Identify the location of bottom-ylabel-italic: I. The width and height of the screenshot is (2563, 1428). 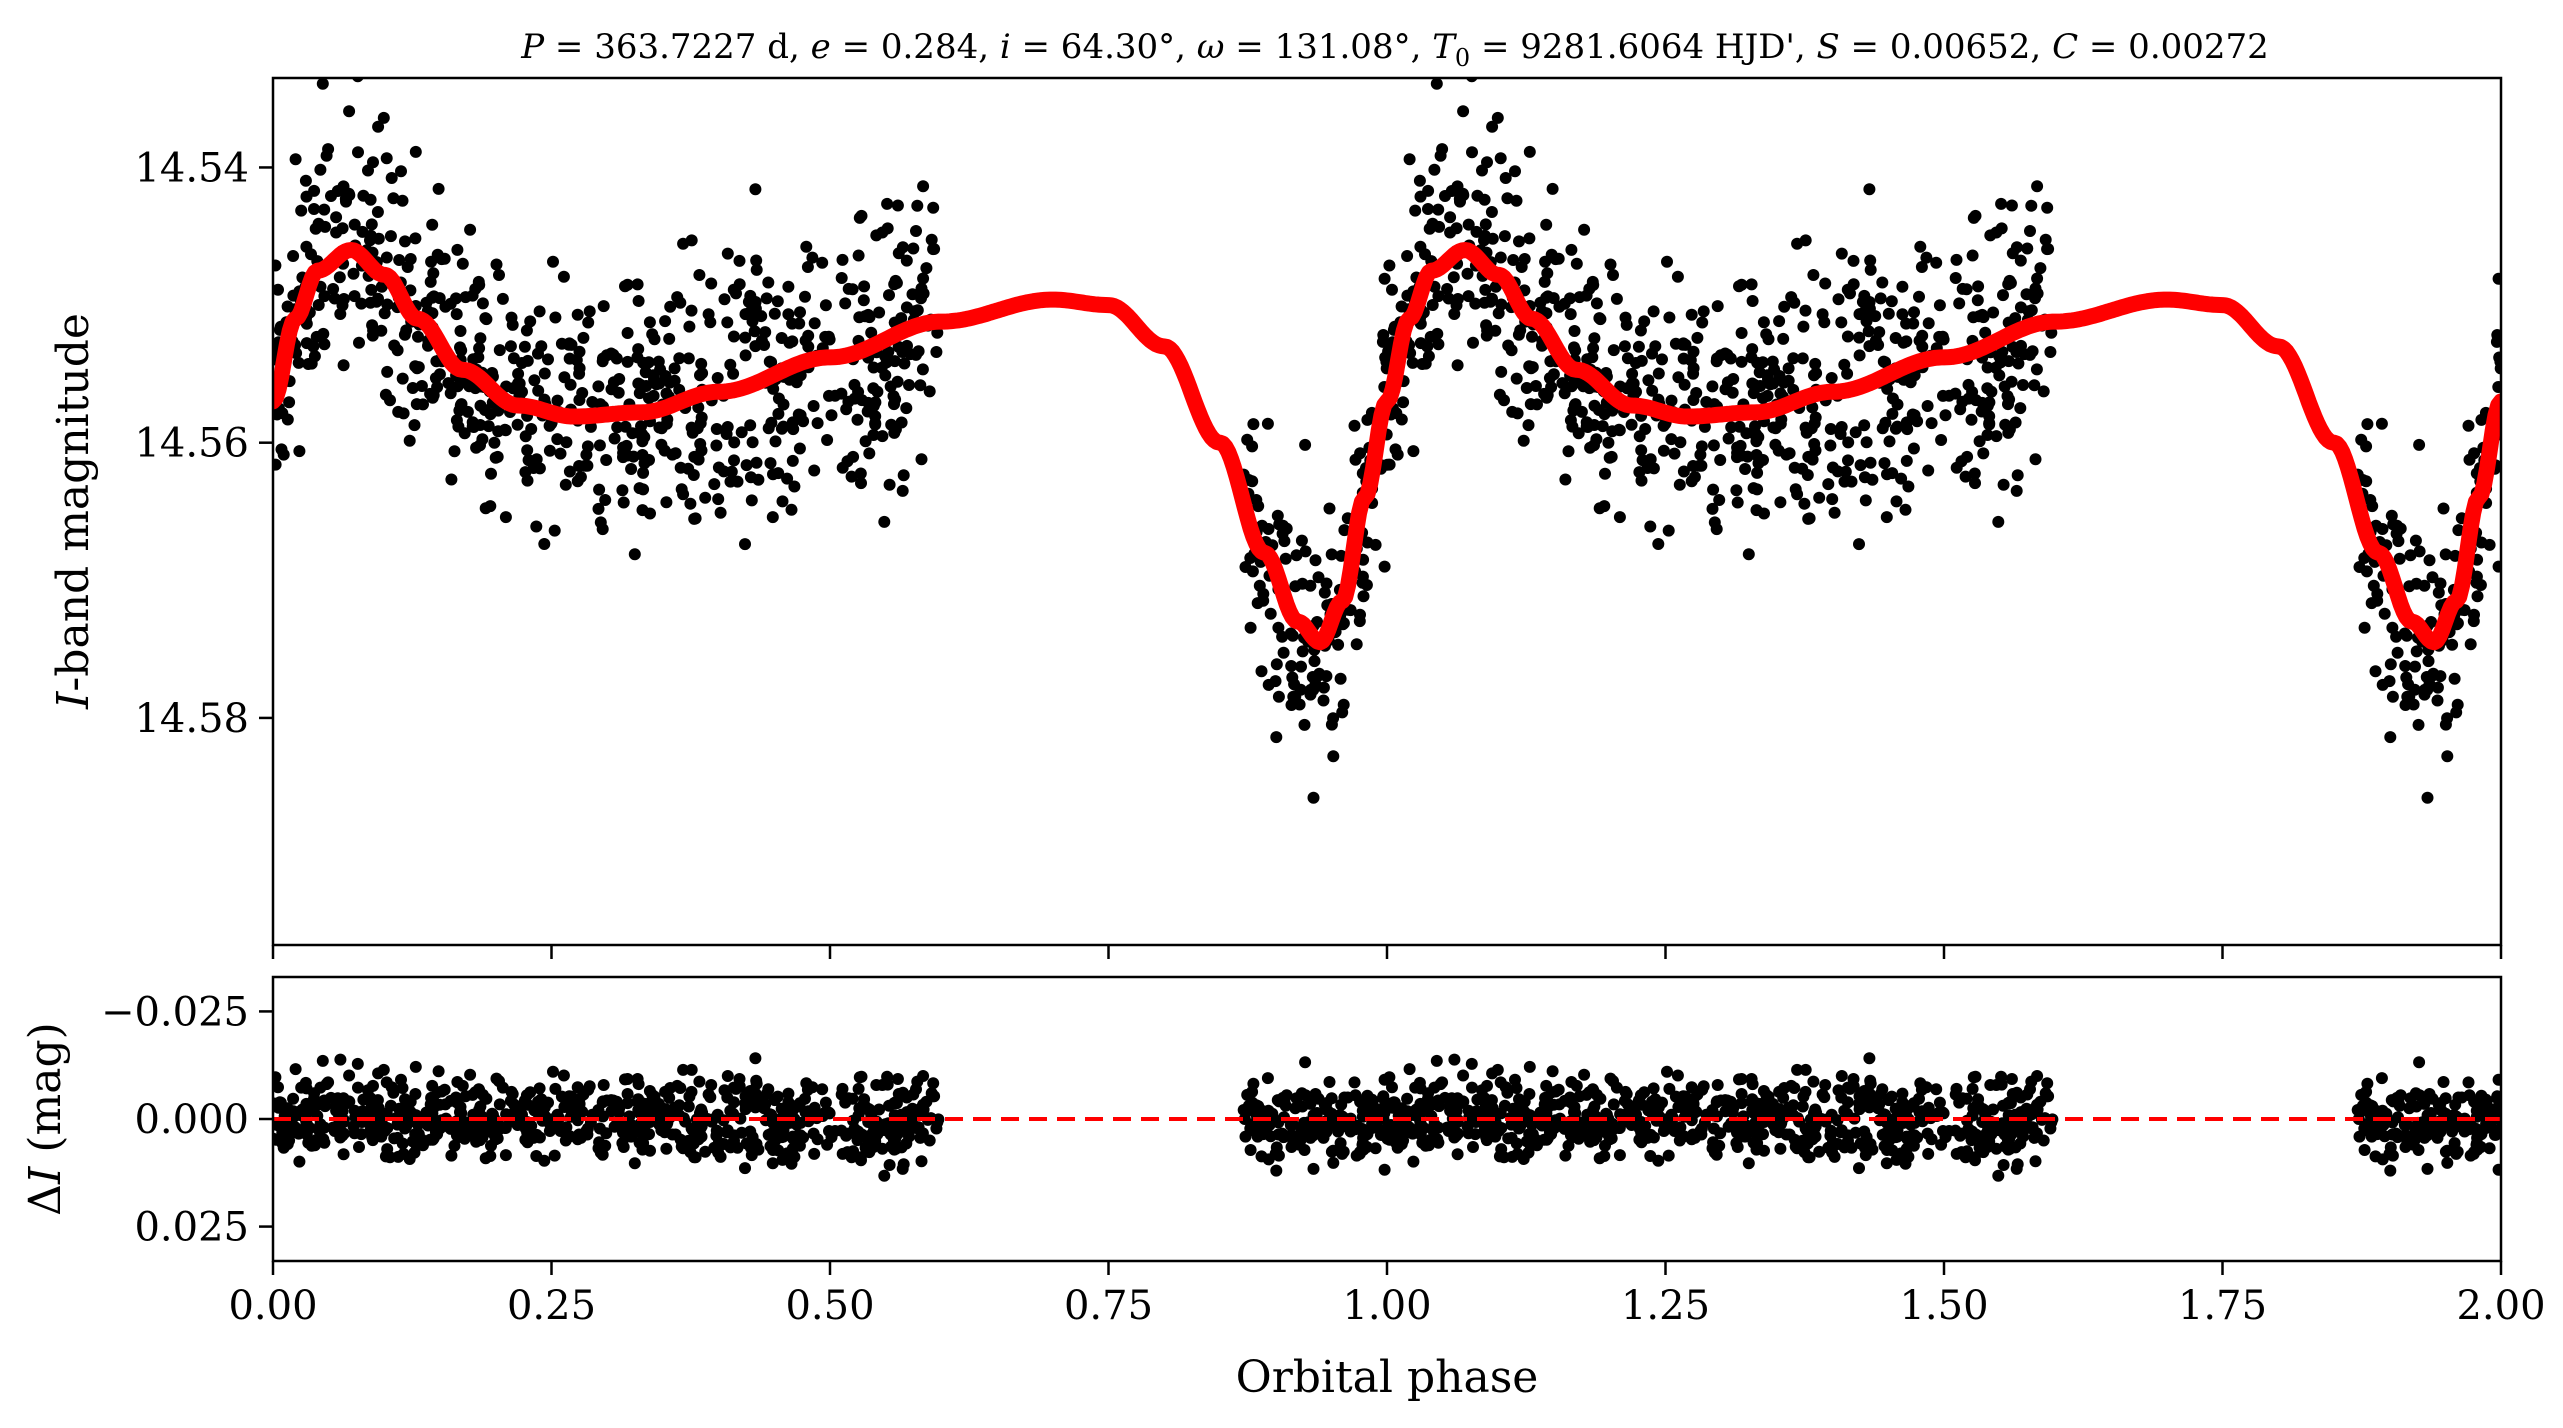
(45, 1175).